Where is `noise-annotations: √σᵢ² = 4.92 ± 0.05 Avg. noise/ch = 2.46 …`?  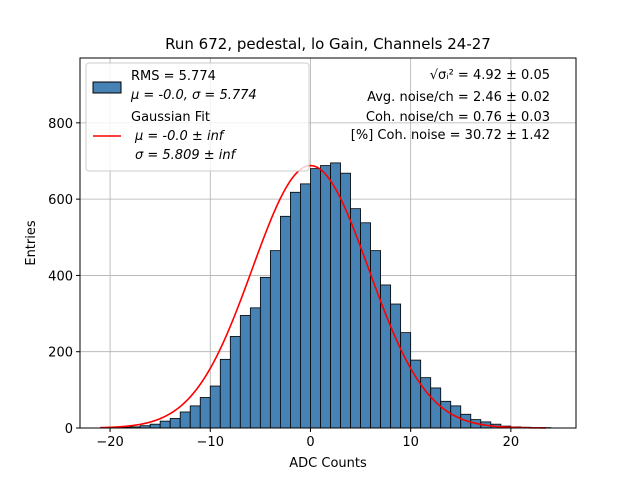
noise-annotations: √σᵢ² = 4.92 ± 0.05 Avg. noise/ch = 2.46 … is located at coordinates (450, 105).